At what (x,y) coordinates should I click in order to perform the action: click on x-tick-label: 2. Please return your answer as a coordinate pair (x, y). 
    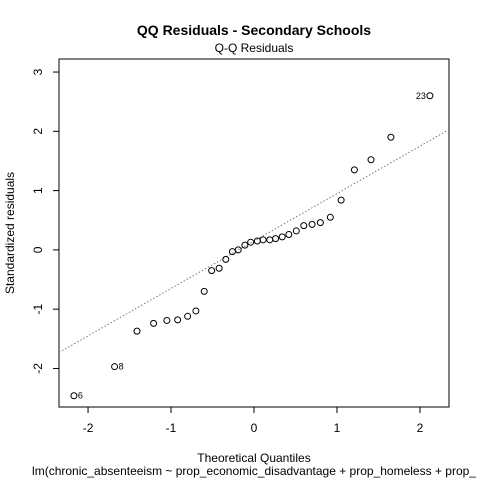
    Looking at the image, I should click on (420, 428).